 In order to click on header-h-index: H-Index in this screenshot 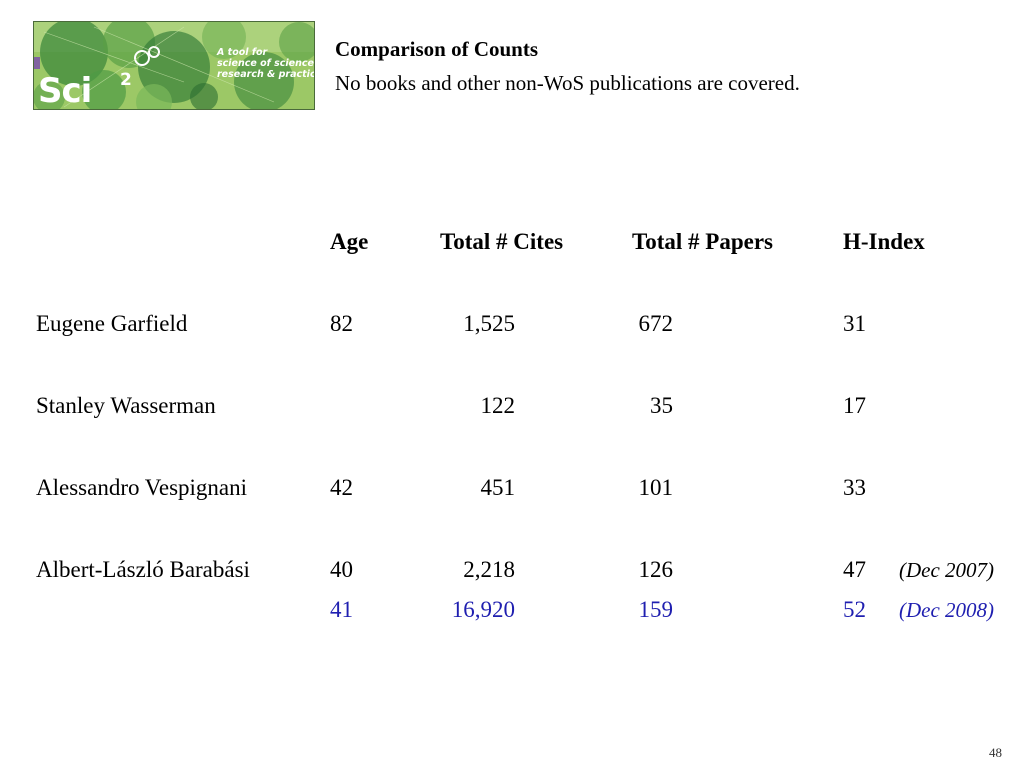, I will do `click(884, 241)`.